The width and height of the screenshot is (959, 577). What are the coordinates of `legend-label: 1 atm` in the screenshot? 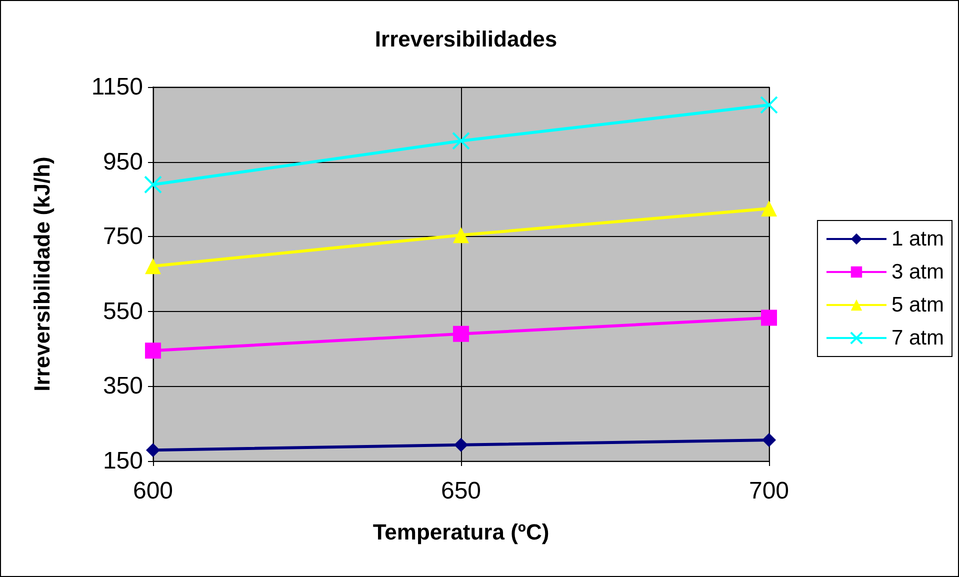 It's located at (917, 239).